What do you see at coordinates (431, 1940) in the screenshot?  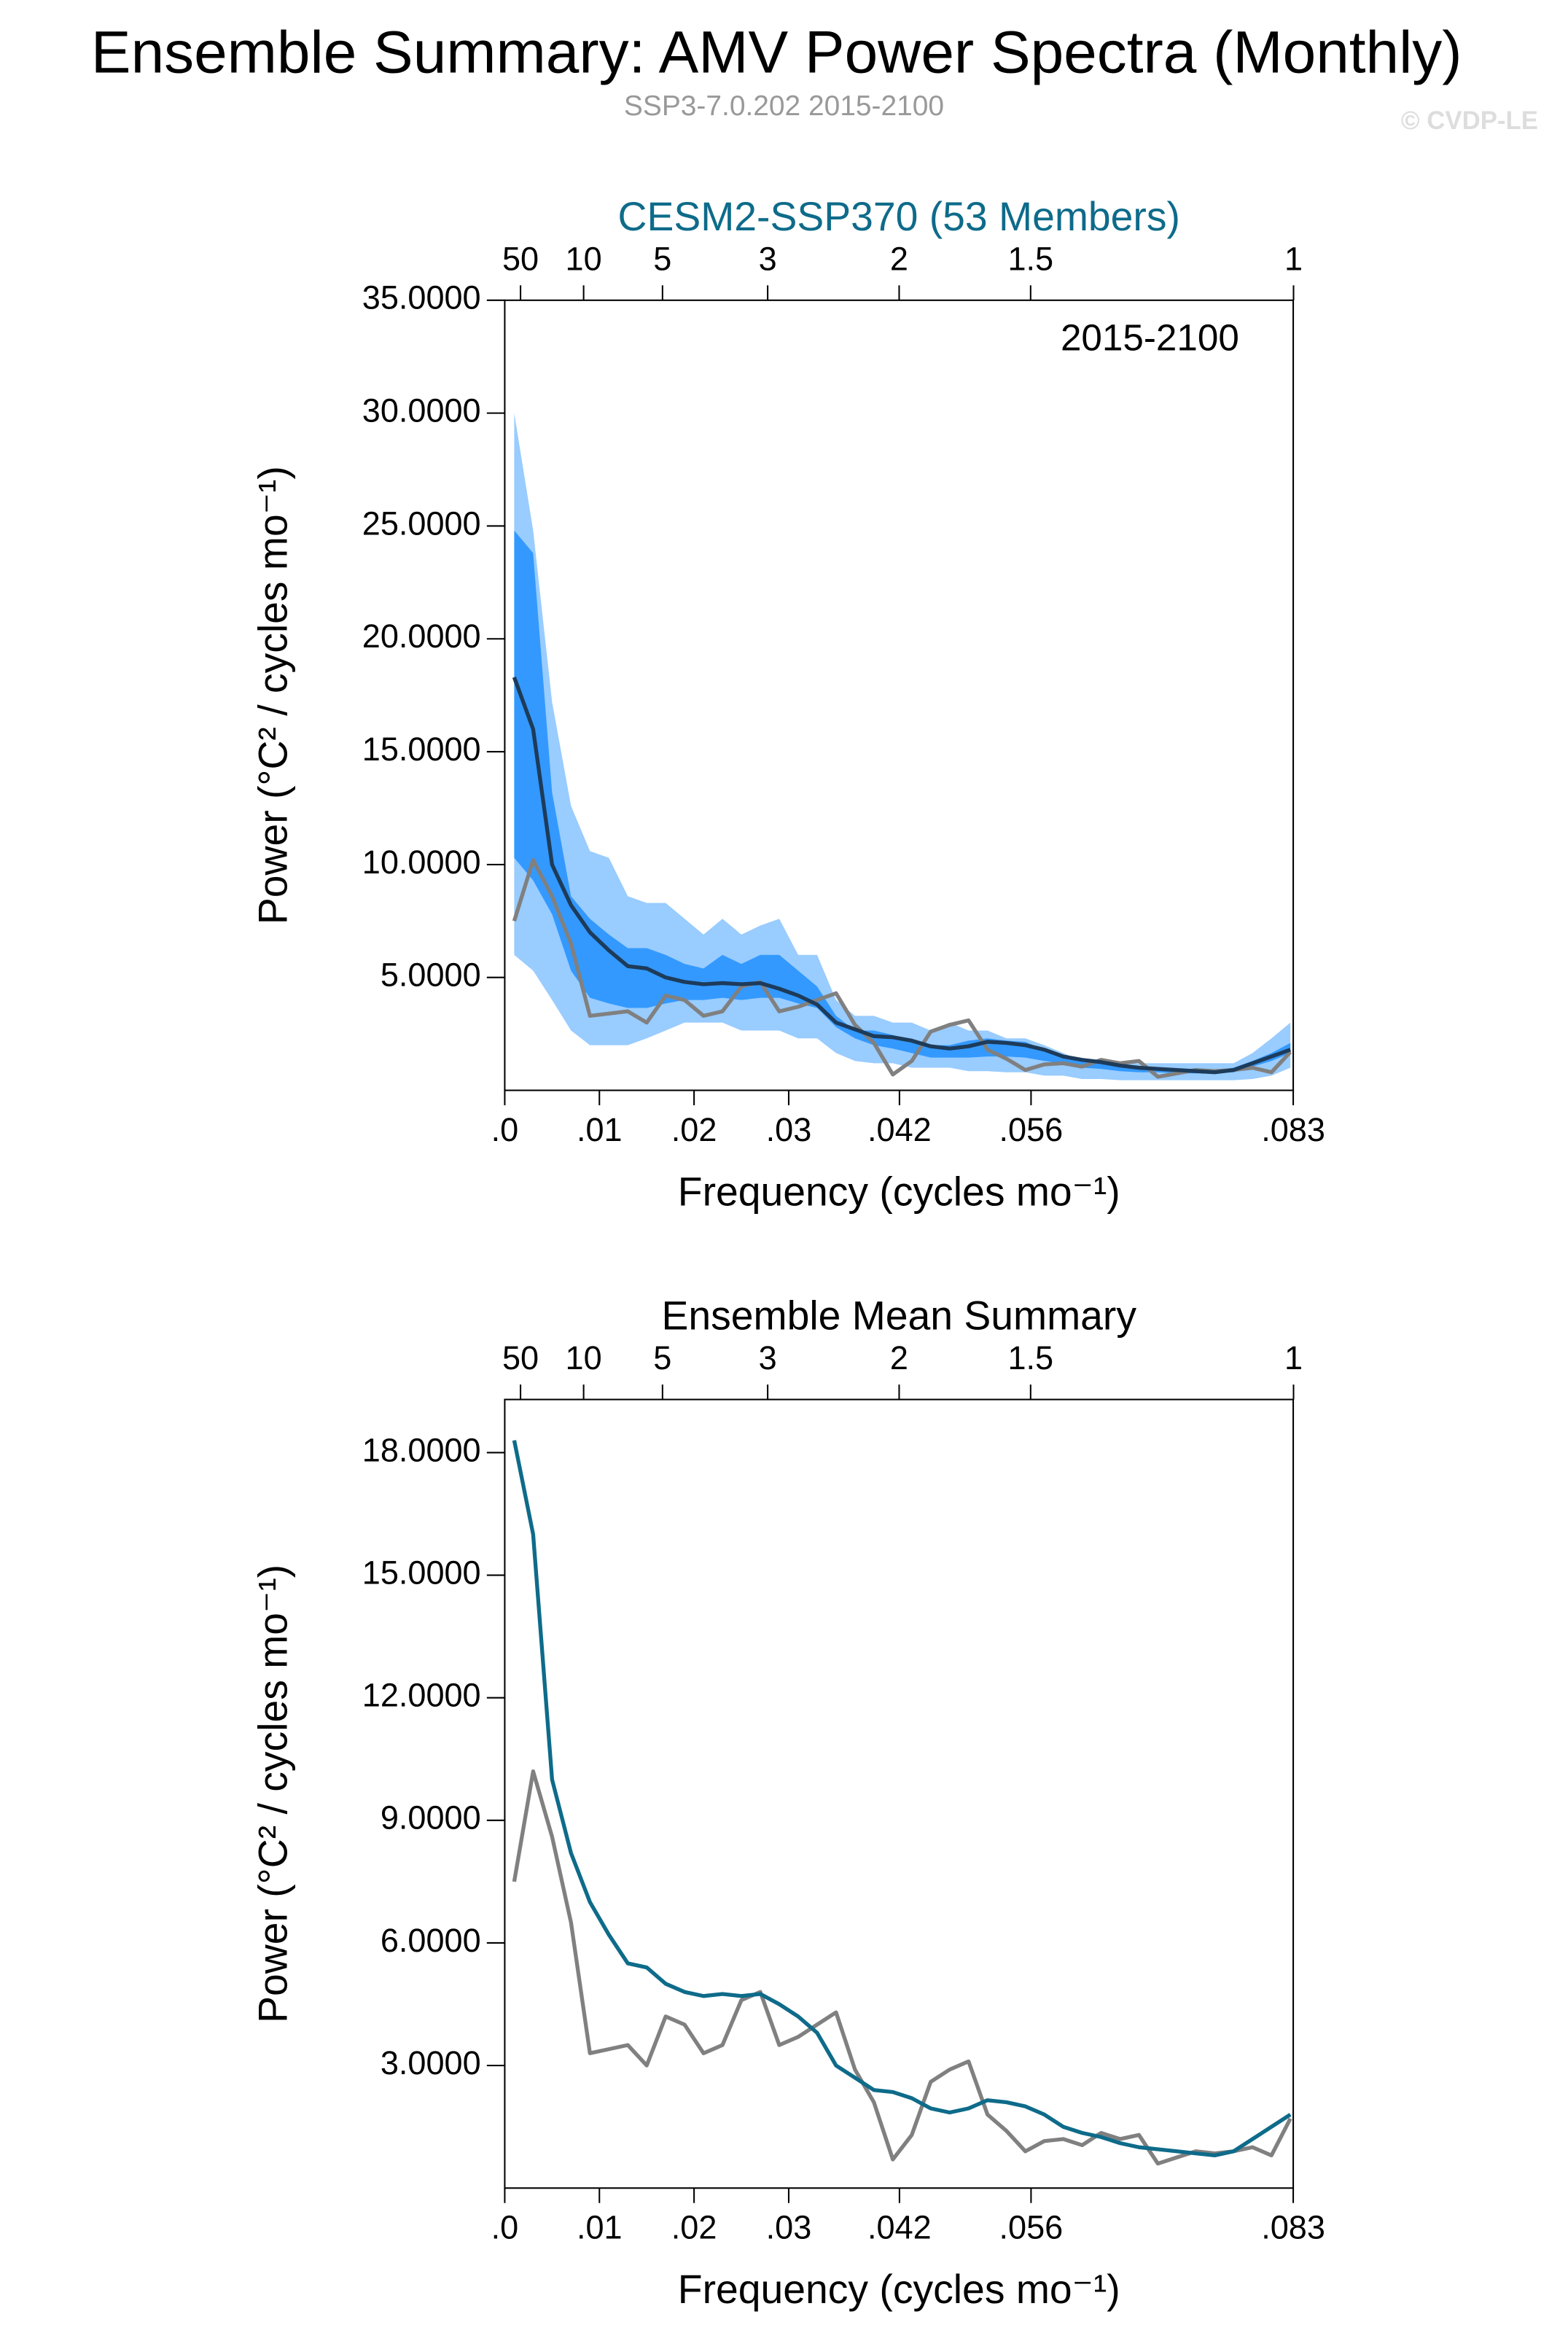 I see `y-tick-label: 6.0000` at bounding box center [431, 1940].